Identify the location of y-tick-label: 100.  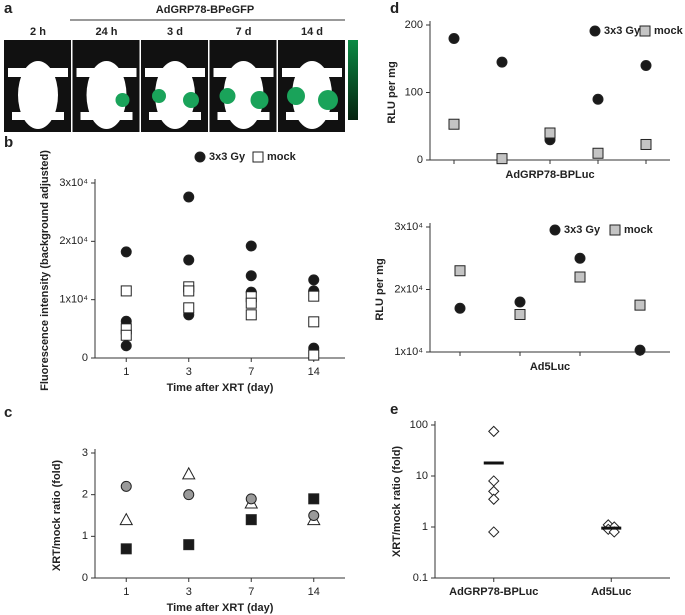
(414, 92).